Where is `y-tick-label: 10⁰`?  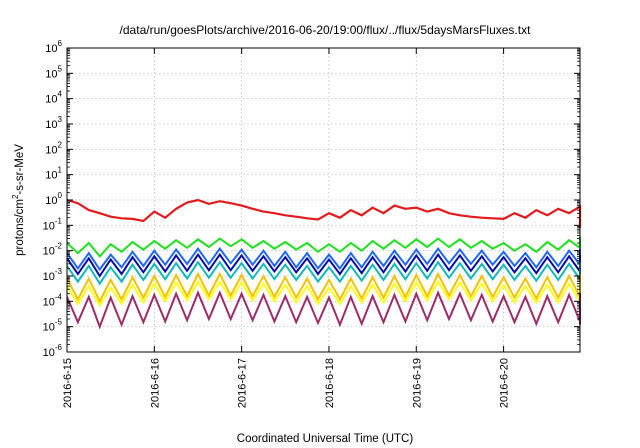
y-tick-label: 10⁰ is located at coordinates (53, 199).